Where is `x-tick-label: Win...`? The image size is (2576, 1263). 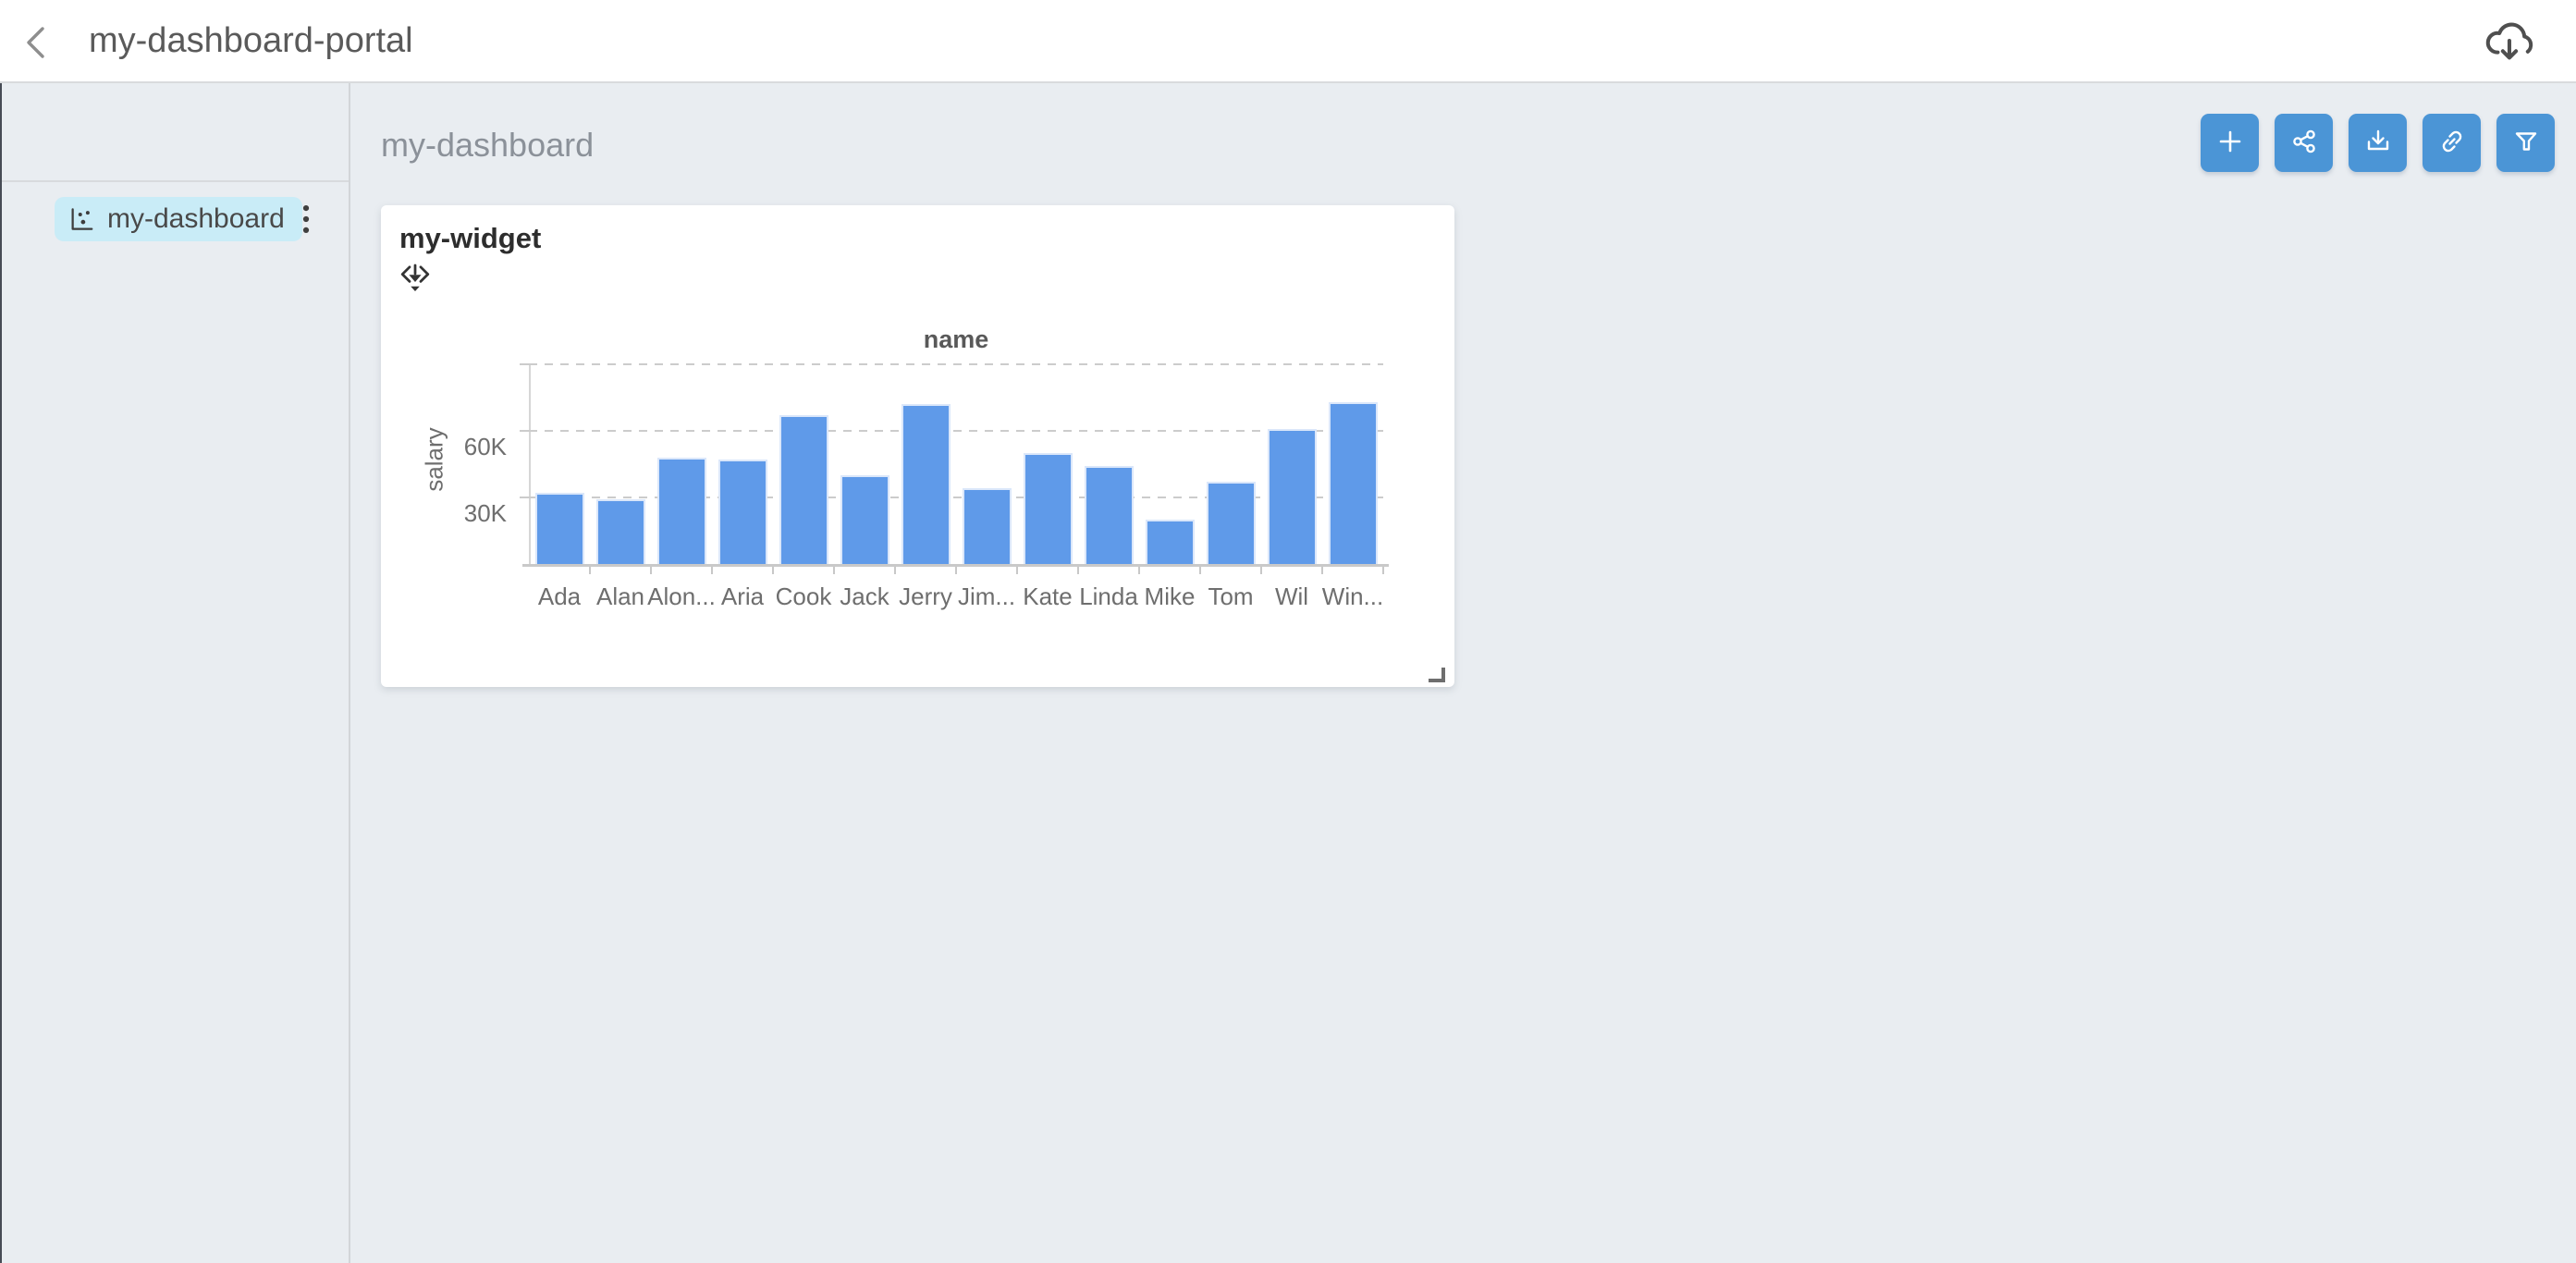
x-tick-label: Win... is located at coordinates (1352, 596).